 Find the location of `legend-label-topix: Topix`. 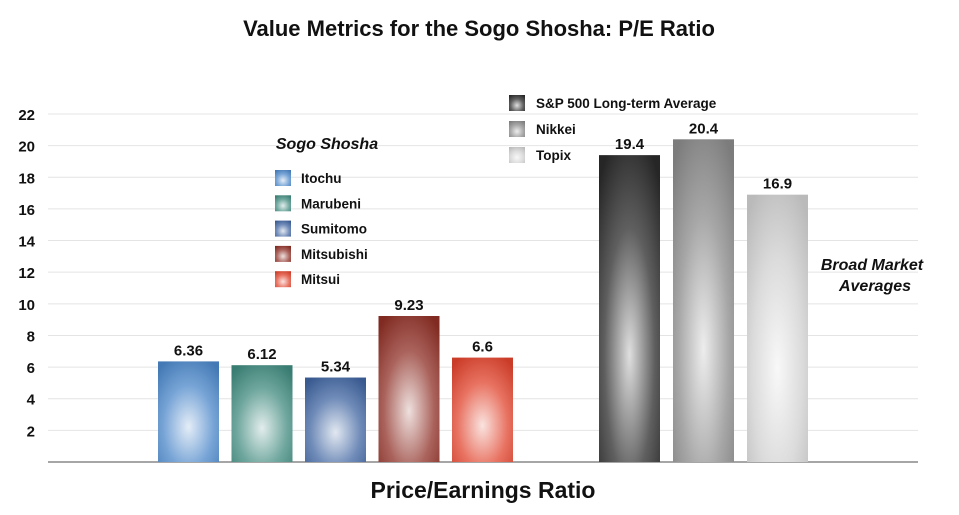

legend-label-topix: Topix is located at coordinates (553, 155).